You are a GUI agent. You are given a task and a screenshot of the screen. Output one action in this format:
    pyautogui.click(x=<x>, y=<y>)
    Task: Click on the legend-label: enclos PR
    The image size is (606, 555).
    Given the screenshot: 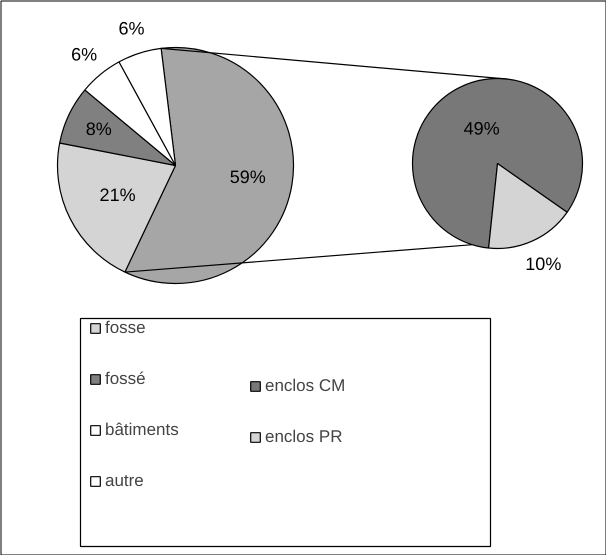 What is the action you would take?
    pyautogui.click(x=303, y=437)
    